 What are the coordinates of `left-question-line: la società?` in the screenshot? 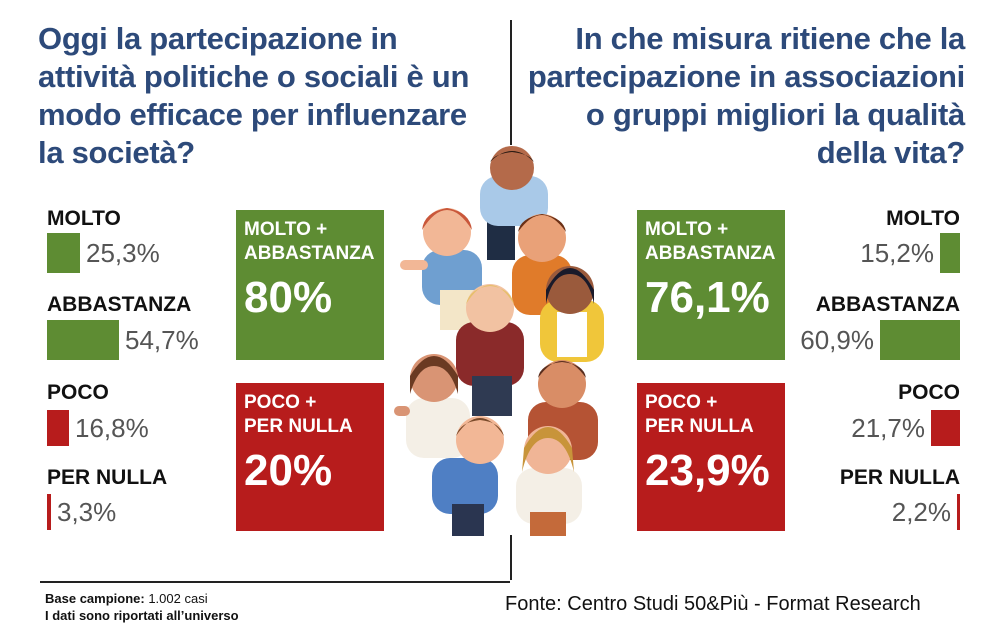 It's located at (116, 152).